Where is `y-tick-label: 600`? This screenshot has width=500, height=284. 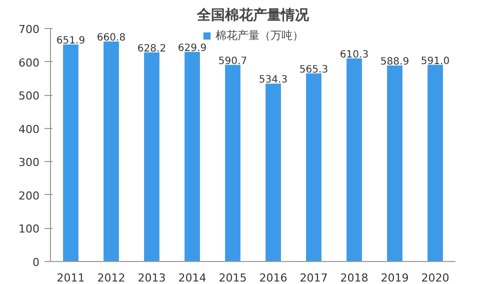
y-tick-label: 600 is located at coordinates (29, 63).